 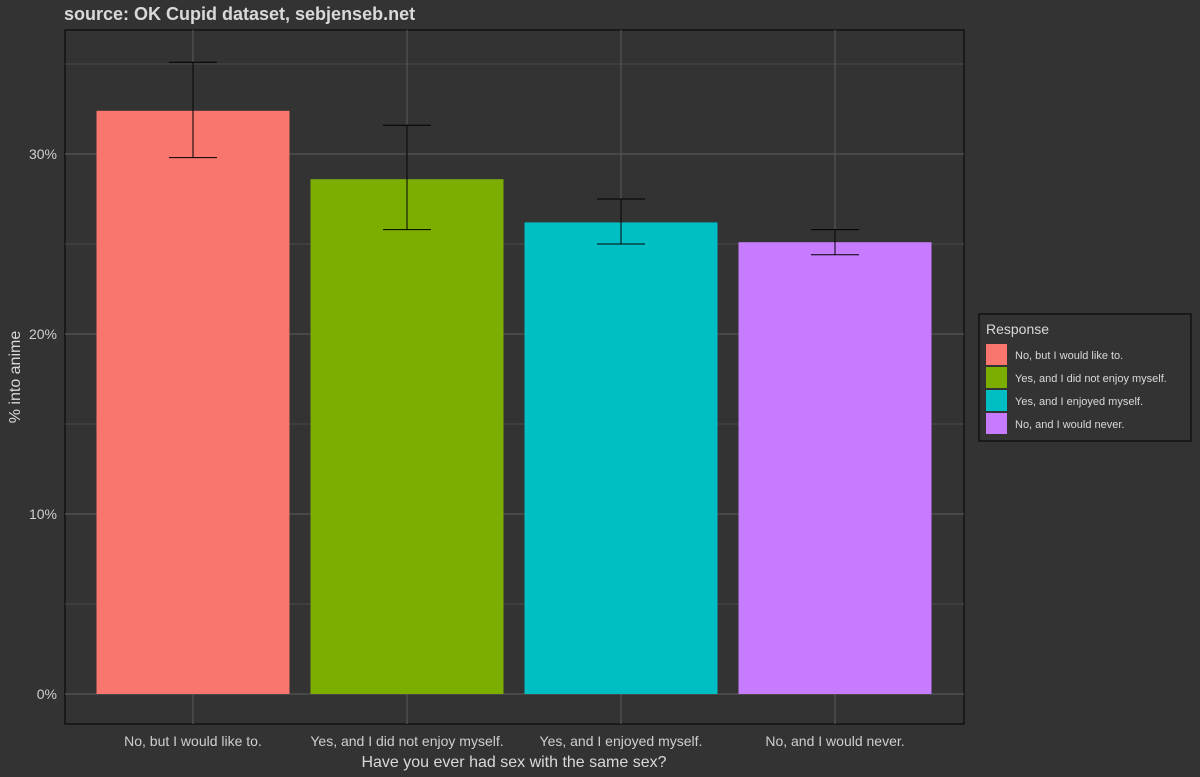 I want to click on y-tick-label: 0%, so click(x=47, y=694).